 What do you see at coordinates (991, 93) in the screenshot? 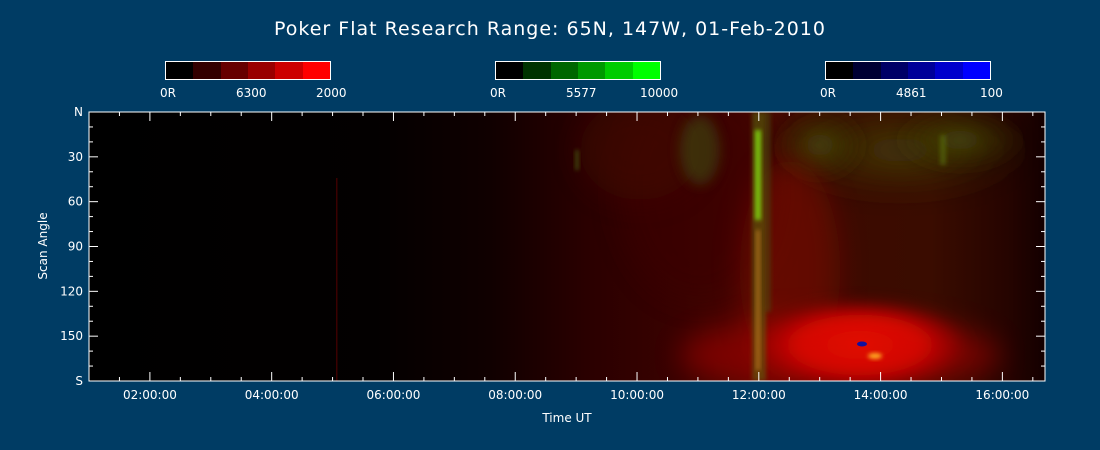
I see `colorbar-4861-max-label: 100` at bounding box center [991, 93].